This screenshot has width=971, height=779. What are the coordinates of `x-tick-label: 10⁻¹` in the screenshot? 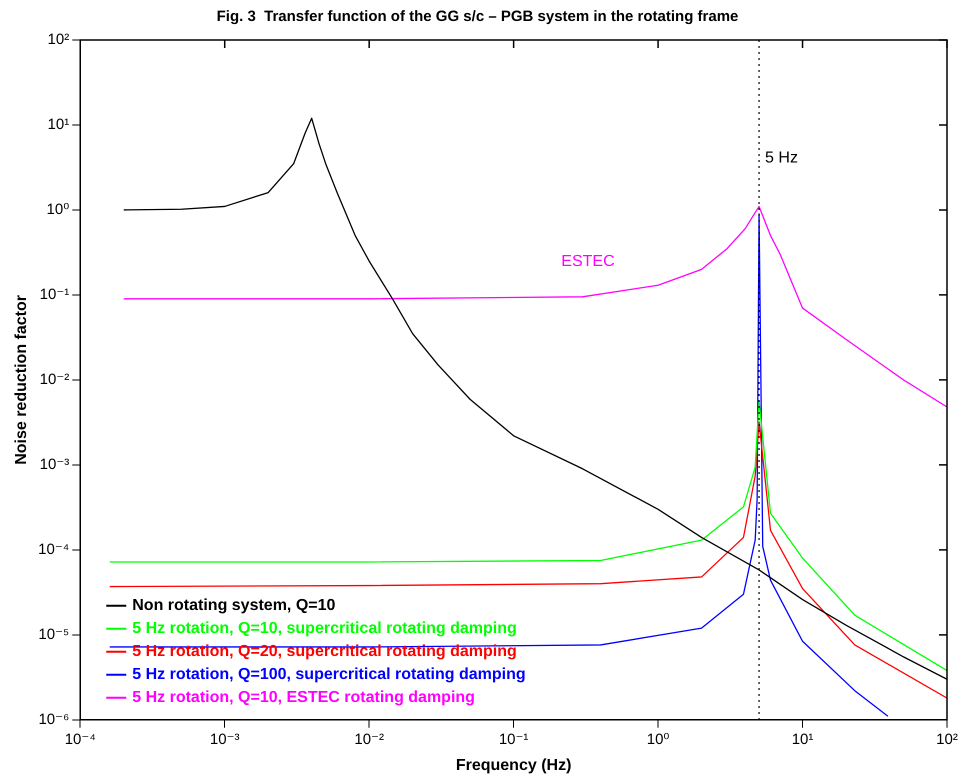 It's located at (513, 739).